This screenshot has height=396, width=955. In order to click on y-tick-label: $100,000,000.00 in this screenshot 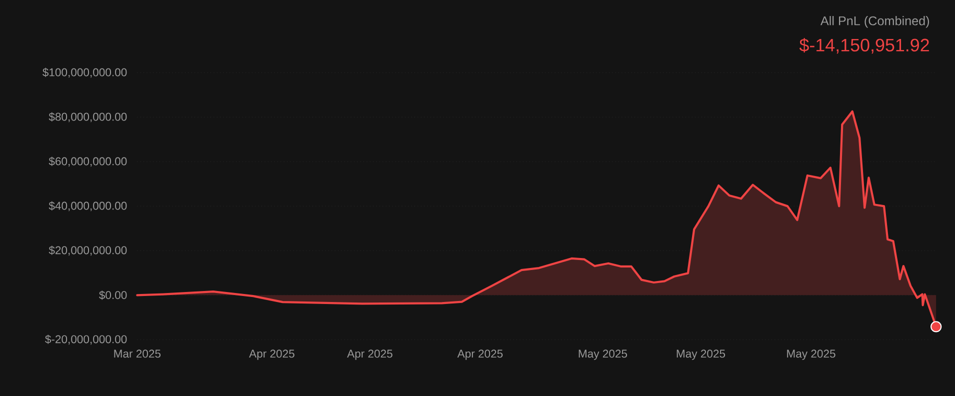, I will do `click(84, 73)`.